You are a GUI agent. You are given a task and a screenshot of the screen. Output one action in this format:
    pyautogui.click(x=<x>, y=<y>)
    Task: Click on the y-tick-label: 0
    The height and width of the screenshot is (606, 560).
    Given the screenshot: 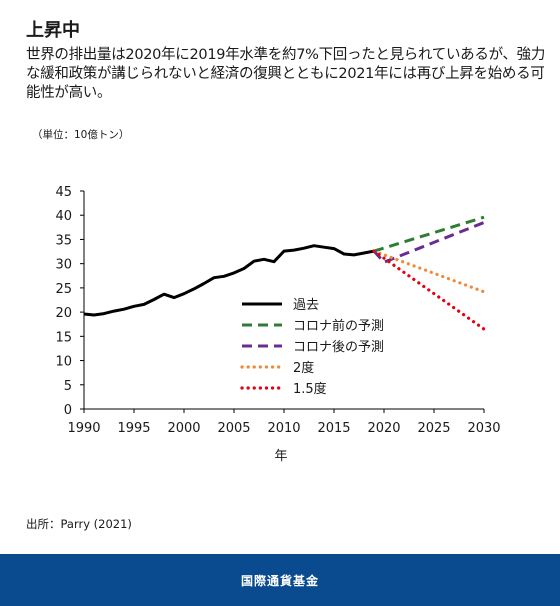 What is the action you would take?
    pyautogui.click(x=68, y=410)
    